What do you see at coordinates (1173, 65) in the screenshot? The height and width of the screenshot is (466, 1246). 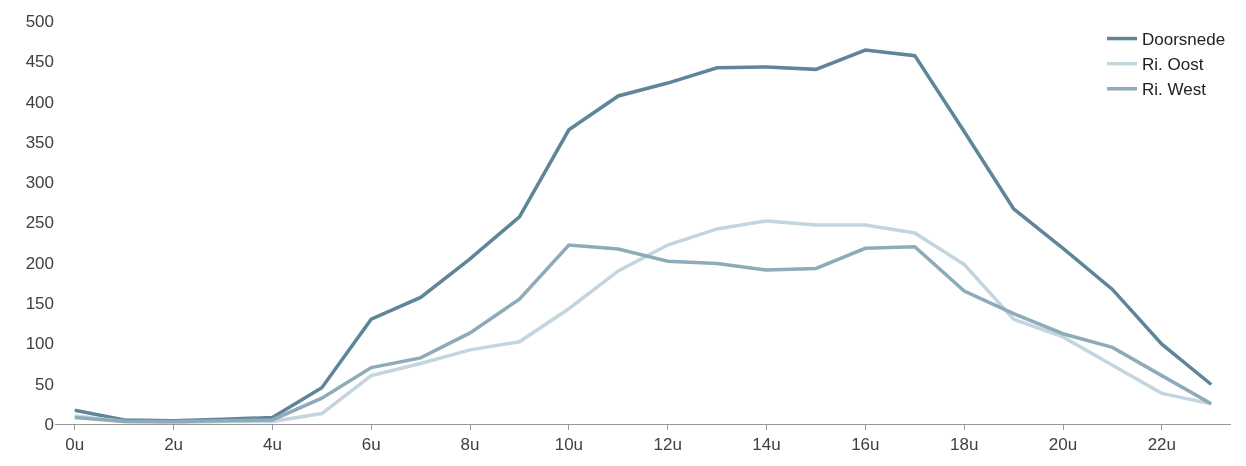 I see `legend-label: Ri. Oost` at bounding box center [1173, 65].